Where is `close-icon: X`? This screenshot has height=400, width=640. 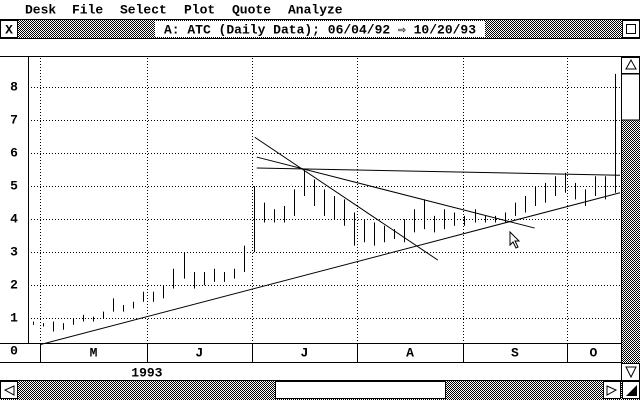 close-icon: X is located at coordinates (9, 29).